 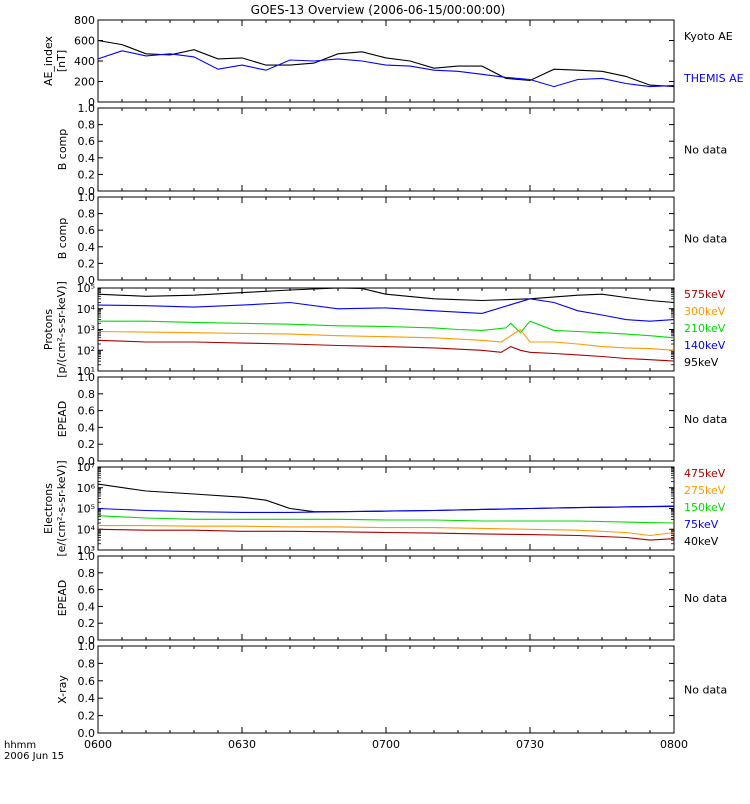 I want to click on y-tick-label: 10⁷, so click(x=86, y=467).